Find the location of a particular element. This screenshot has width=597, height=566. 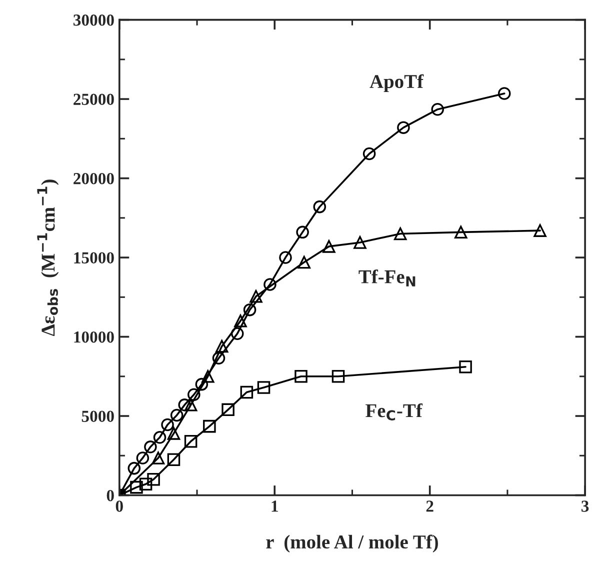

x-tick-label: 3 is located at coordinates (585, 506).